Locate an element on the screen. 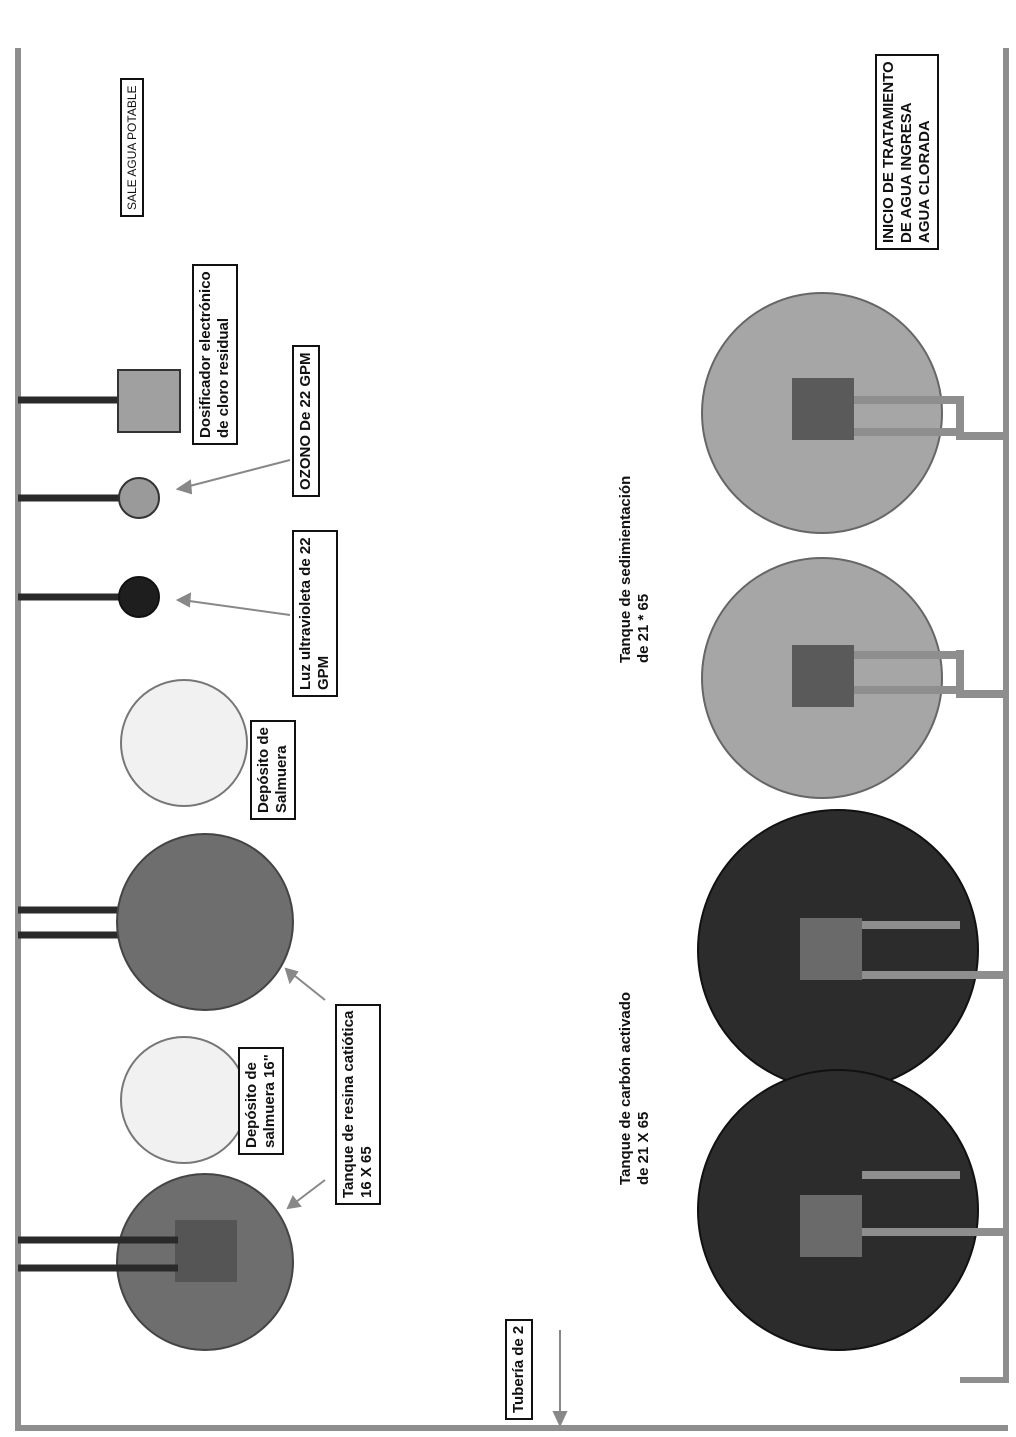 The image size is (1016, 1437). label-salmuera-2: Depósito de salmuera 16" is located at coordinates (261, 1101).